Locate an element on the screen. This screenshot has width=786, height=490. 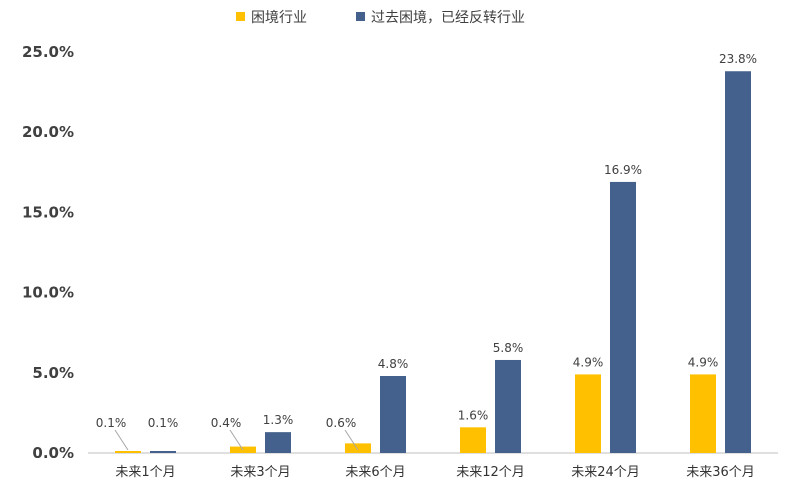
x-tick-label: 未来24个月 is located at coordinates (605, 472).